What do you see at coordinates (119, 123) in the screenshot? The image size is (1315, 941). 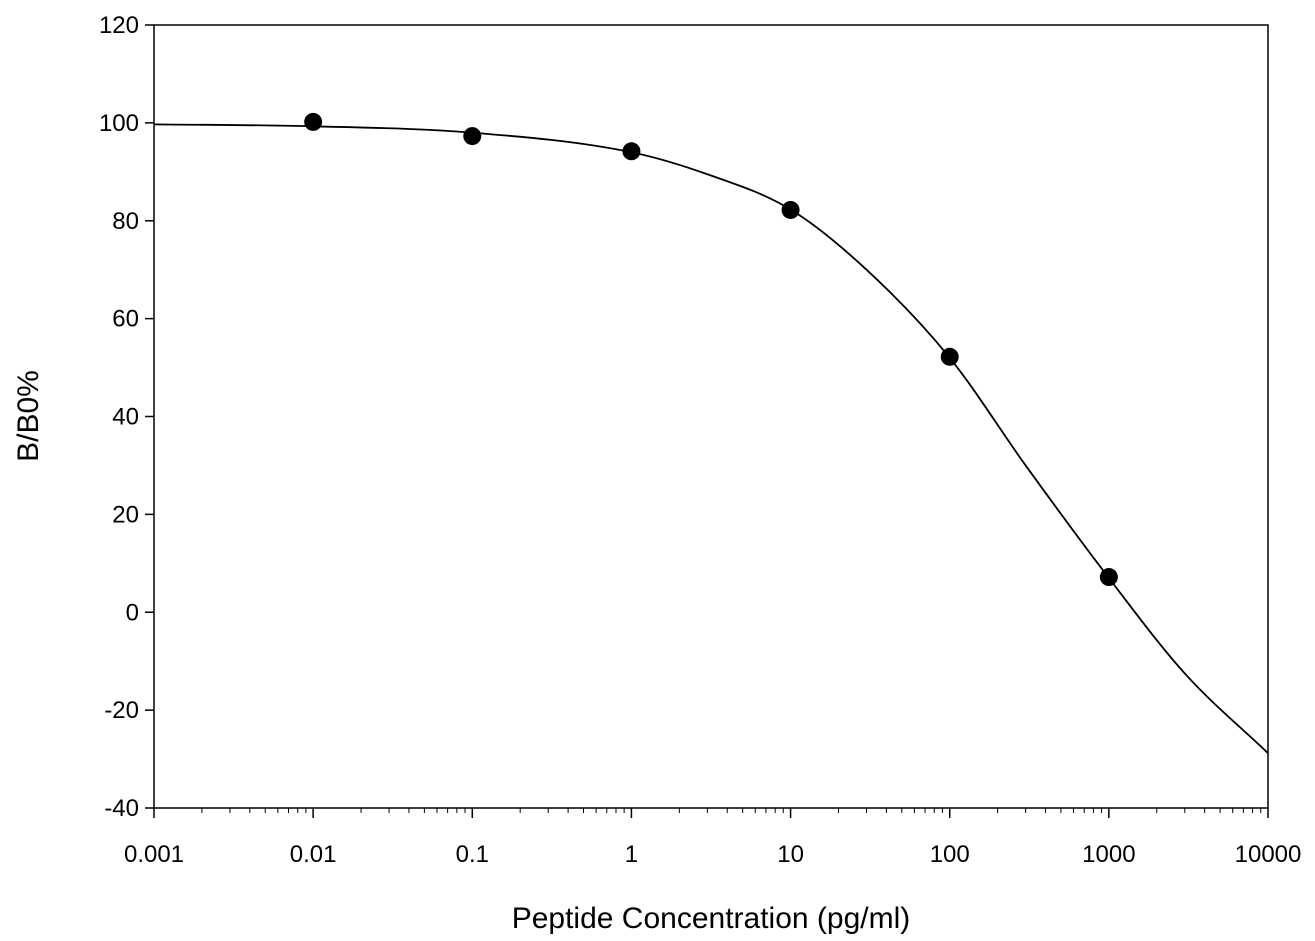 I see `y-tick-label: 100` at bounding box center [119, 123].